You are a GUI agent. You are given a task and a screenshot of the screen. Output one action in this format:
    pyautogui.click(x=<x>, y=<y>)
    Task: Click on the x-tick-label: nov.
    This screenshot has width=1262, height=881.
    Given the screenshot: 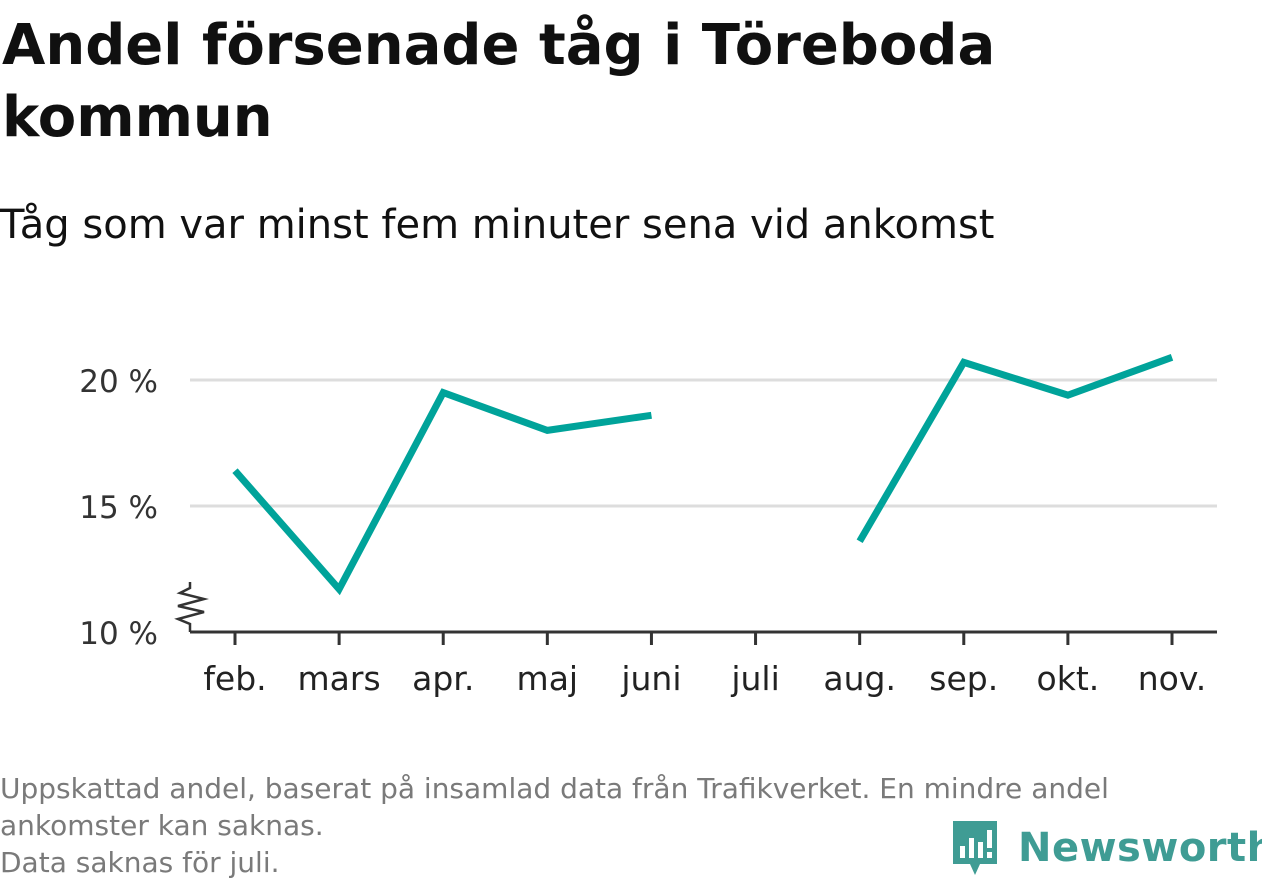 What is the action you would take?
    pyautogui.click(x=1172, y=678)
    